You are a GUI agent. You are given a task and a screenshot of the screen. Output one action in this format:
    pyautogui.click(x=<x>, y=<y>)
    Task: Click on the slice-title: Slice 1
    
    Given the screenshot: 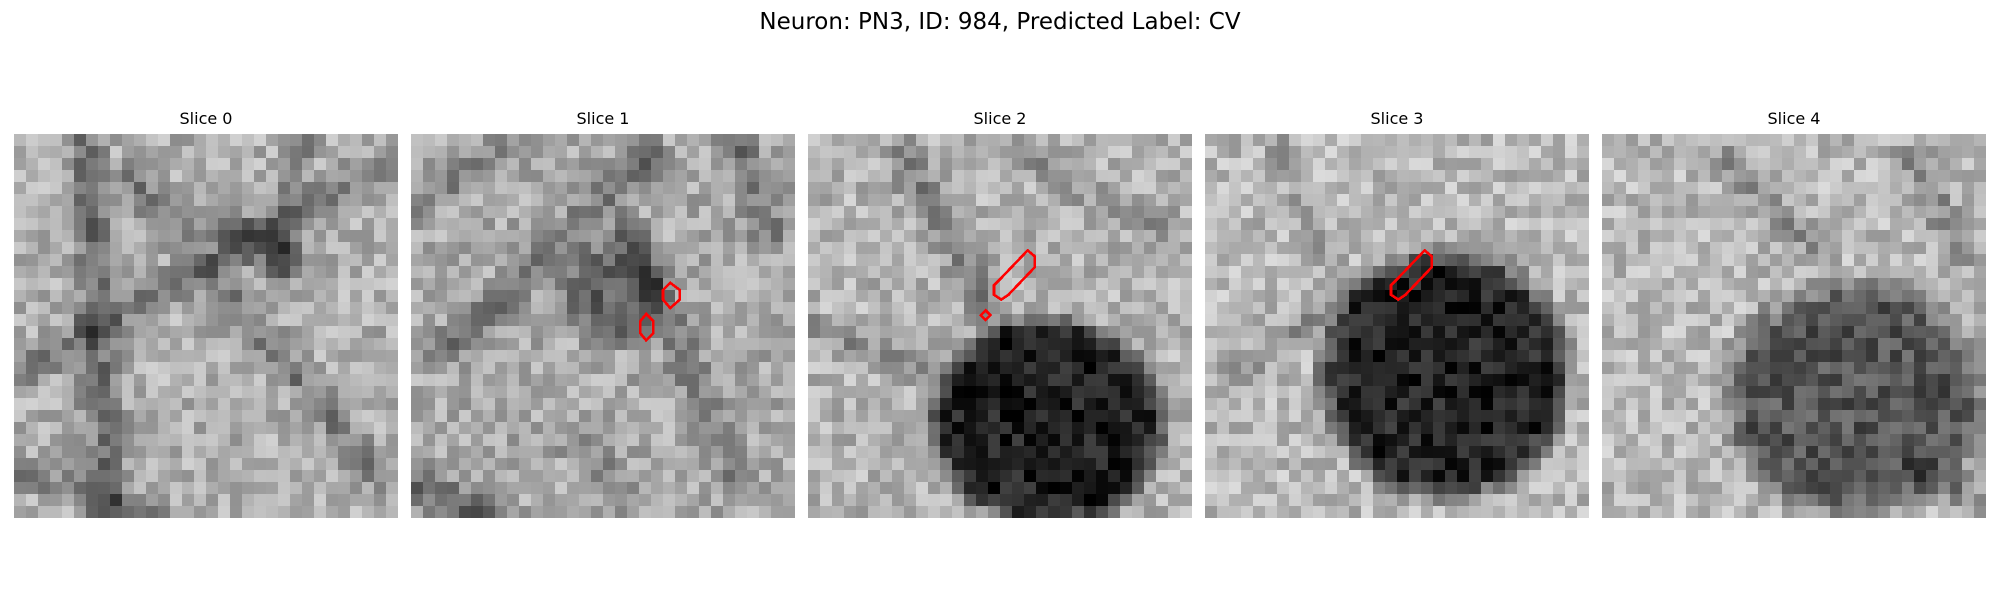 What is the action you would take?
    pyautogui.click(x=603, y=118)
    